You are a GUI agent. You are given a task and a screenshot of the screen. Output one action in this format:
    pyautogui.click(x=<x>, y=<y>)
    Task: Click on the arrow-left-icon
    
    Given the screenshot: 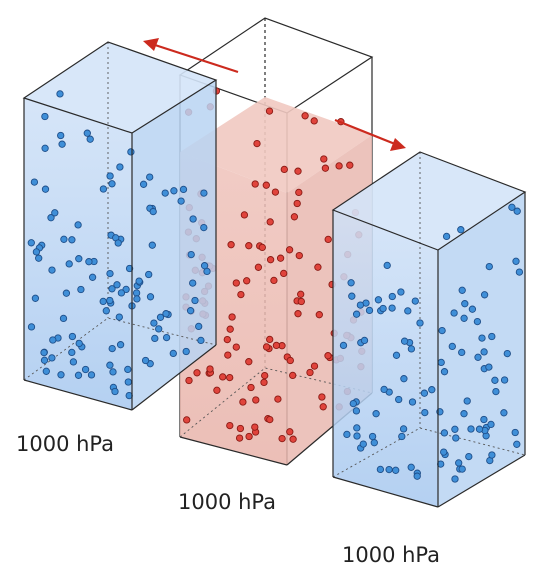 What is the action you would take?
    pyautogui.click(x=191, y=56)
    